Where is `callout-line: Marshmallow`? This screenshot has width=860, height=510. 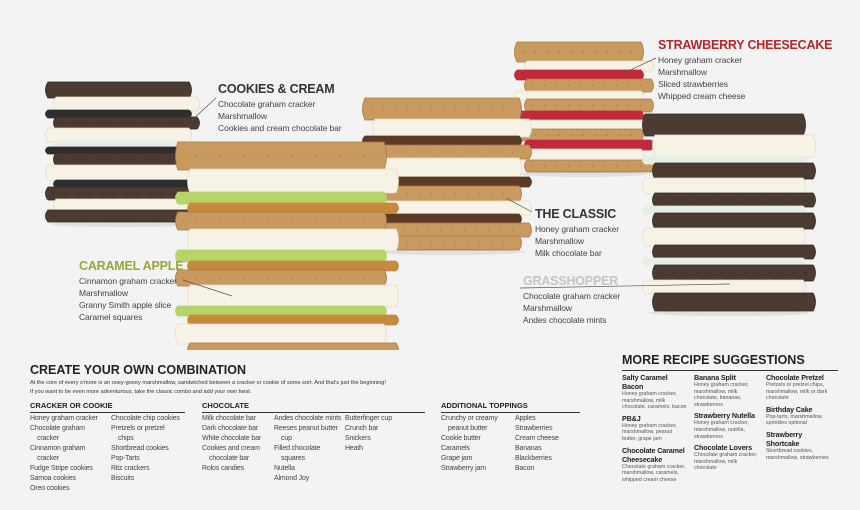
callout-line: Marshmallow is located at coordinates (559, 241).